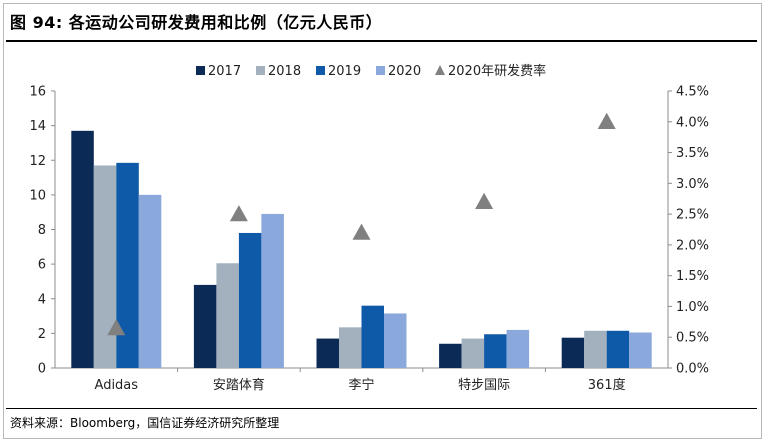 Image resolution: width=767 pixels, height=443 pixels. I want to click on y2-tick-label: 2.0%, so click(692, 245).